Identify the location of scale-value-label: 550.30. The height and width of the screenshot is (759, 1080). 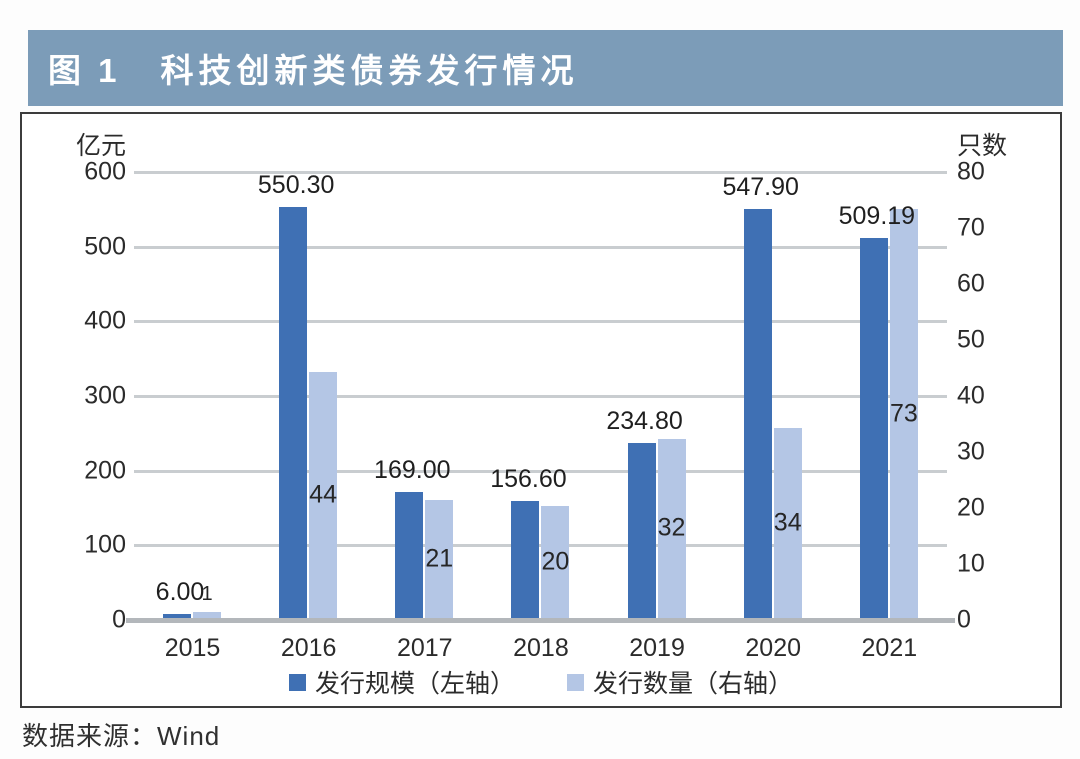
(296, 185).